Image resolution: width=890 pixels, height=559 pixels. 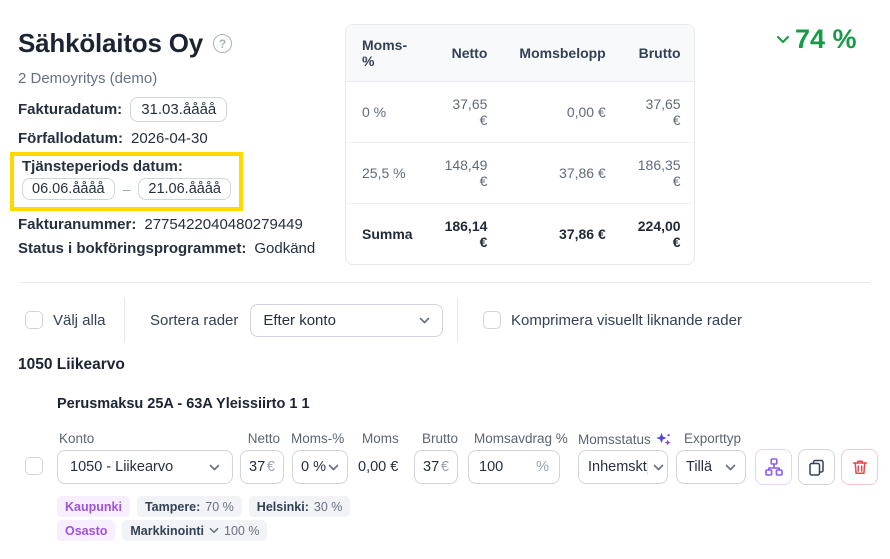 I want to click on status-value: Godkänd, so click(x=285, y=248).